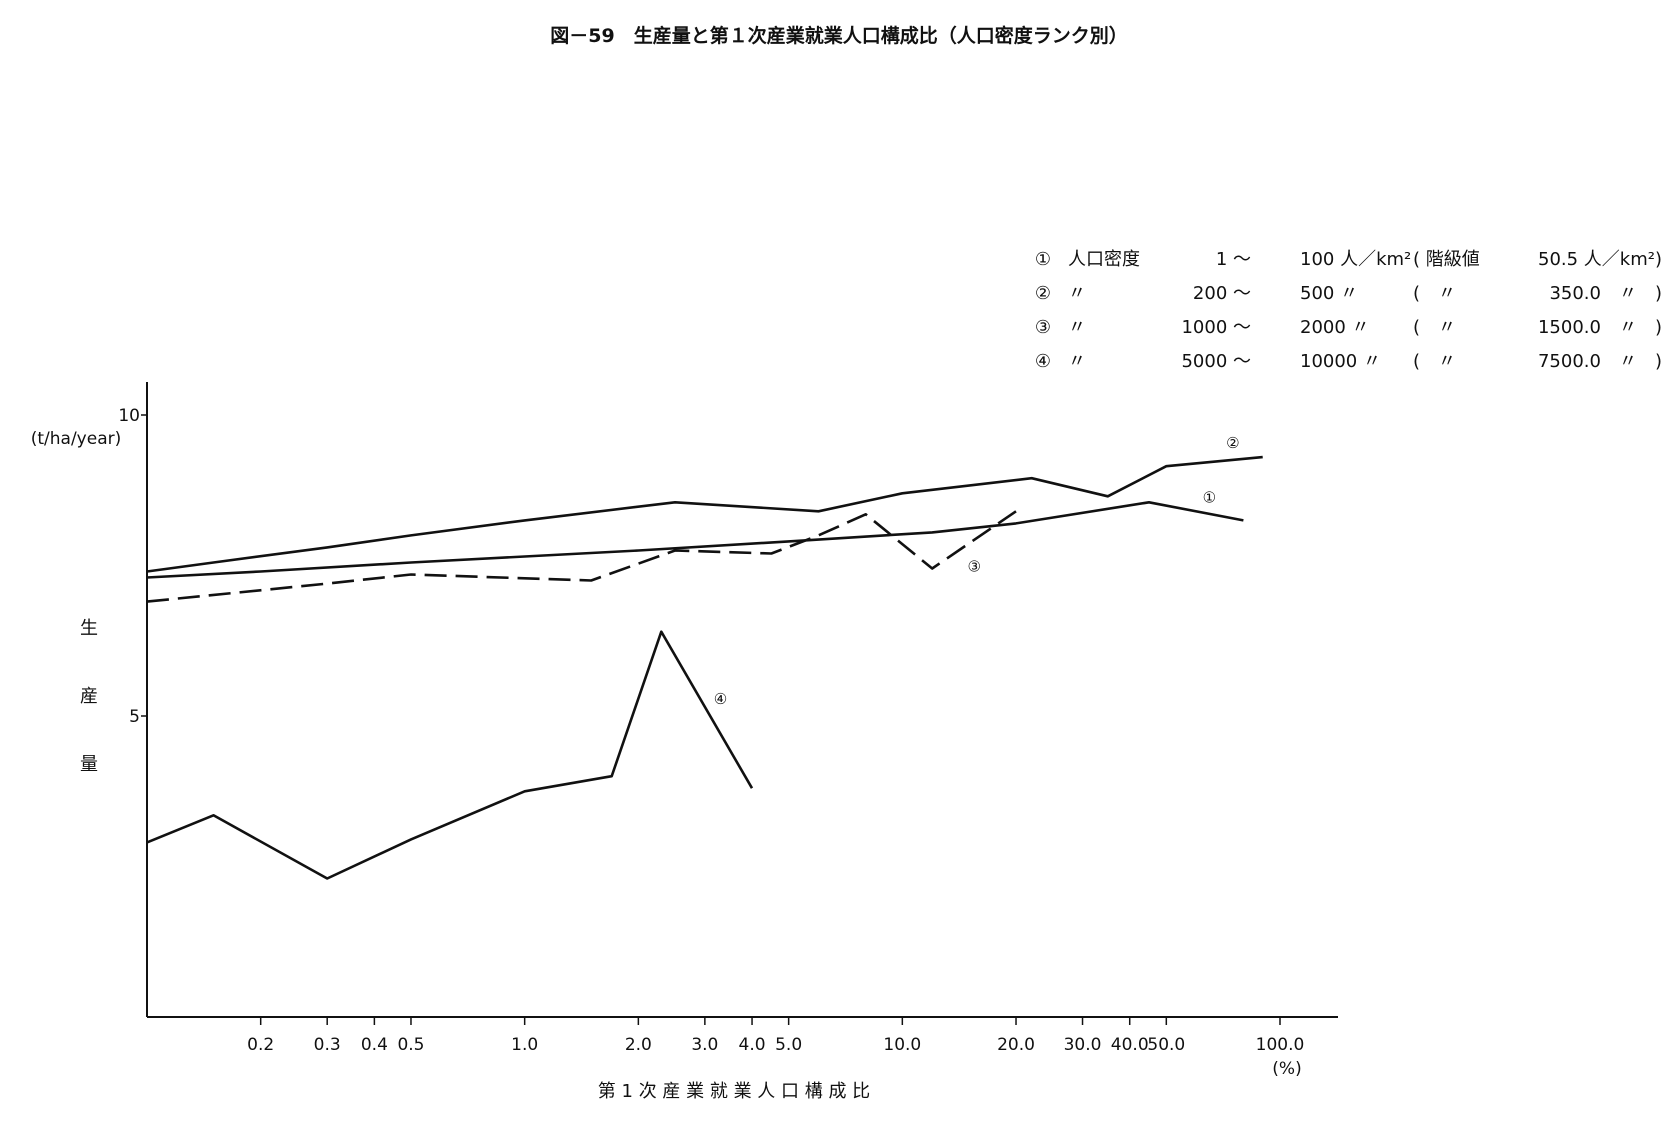  Describe the element at coordinates (838, 35) in the screenshot. I see `chart-title: 図－59 生産量と第１次産業就業人口構成比（人口密度ランク別）` at that location.